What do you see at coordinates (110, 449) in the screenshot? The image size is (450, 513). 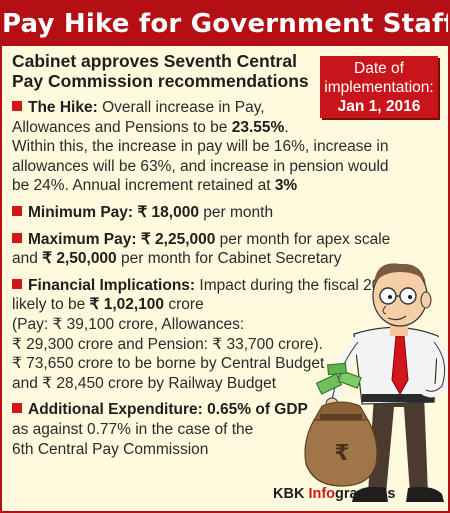 I see `additional-text-3: 6th Central Pay Commission` at bounding box center [110, 449].